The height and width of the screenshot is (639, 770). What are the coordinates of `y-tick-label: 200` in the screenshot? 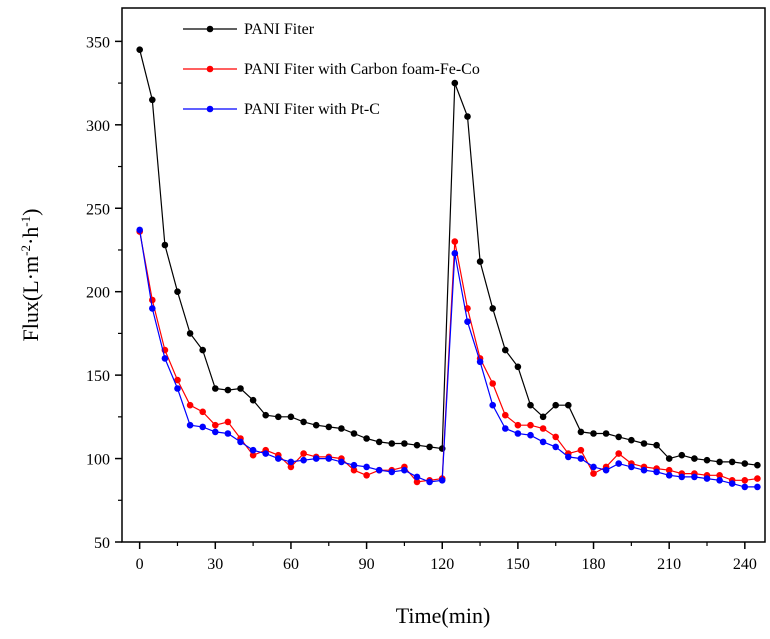 It's located at (98, 293).